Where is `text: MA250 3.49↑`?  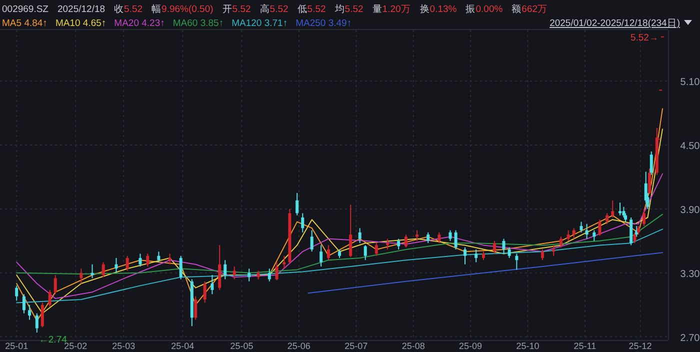
text: MA250 3.49↑ is located at coordinates (324, 23).